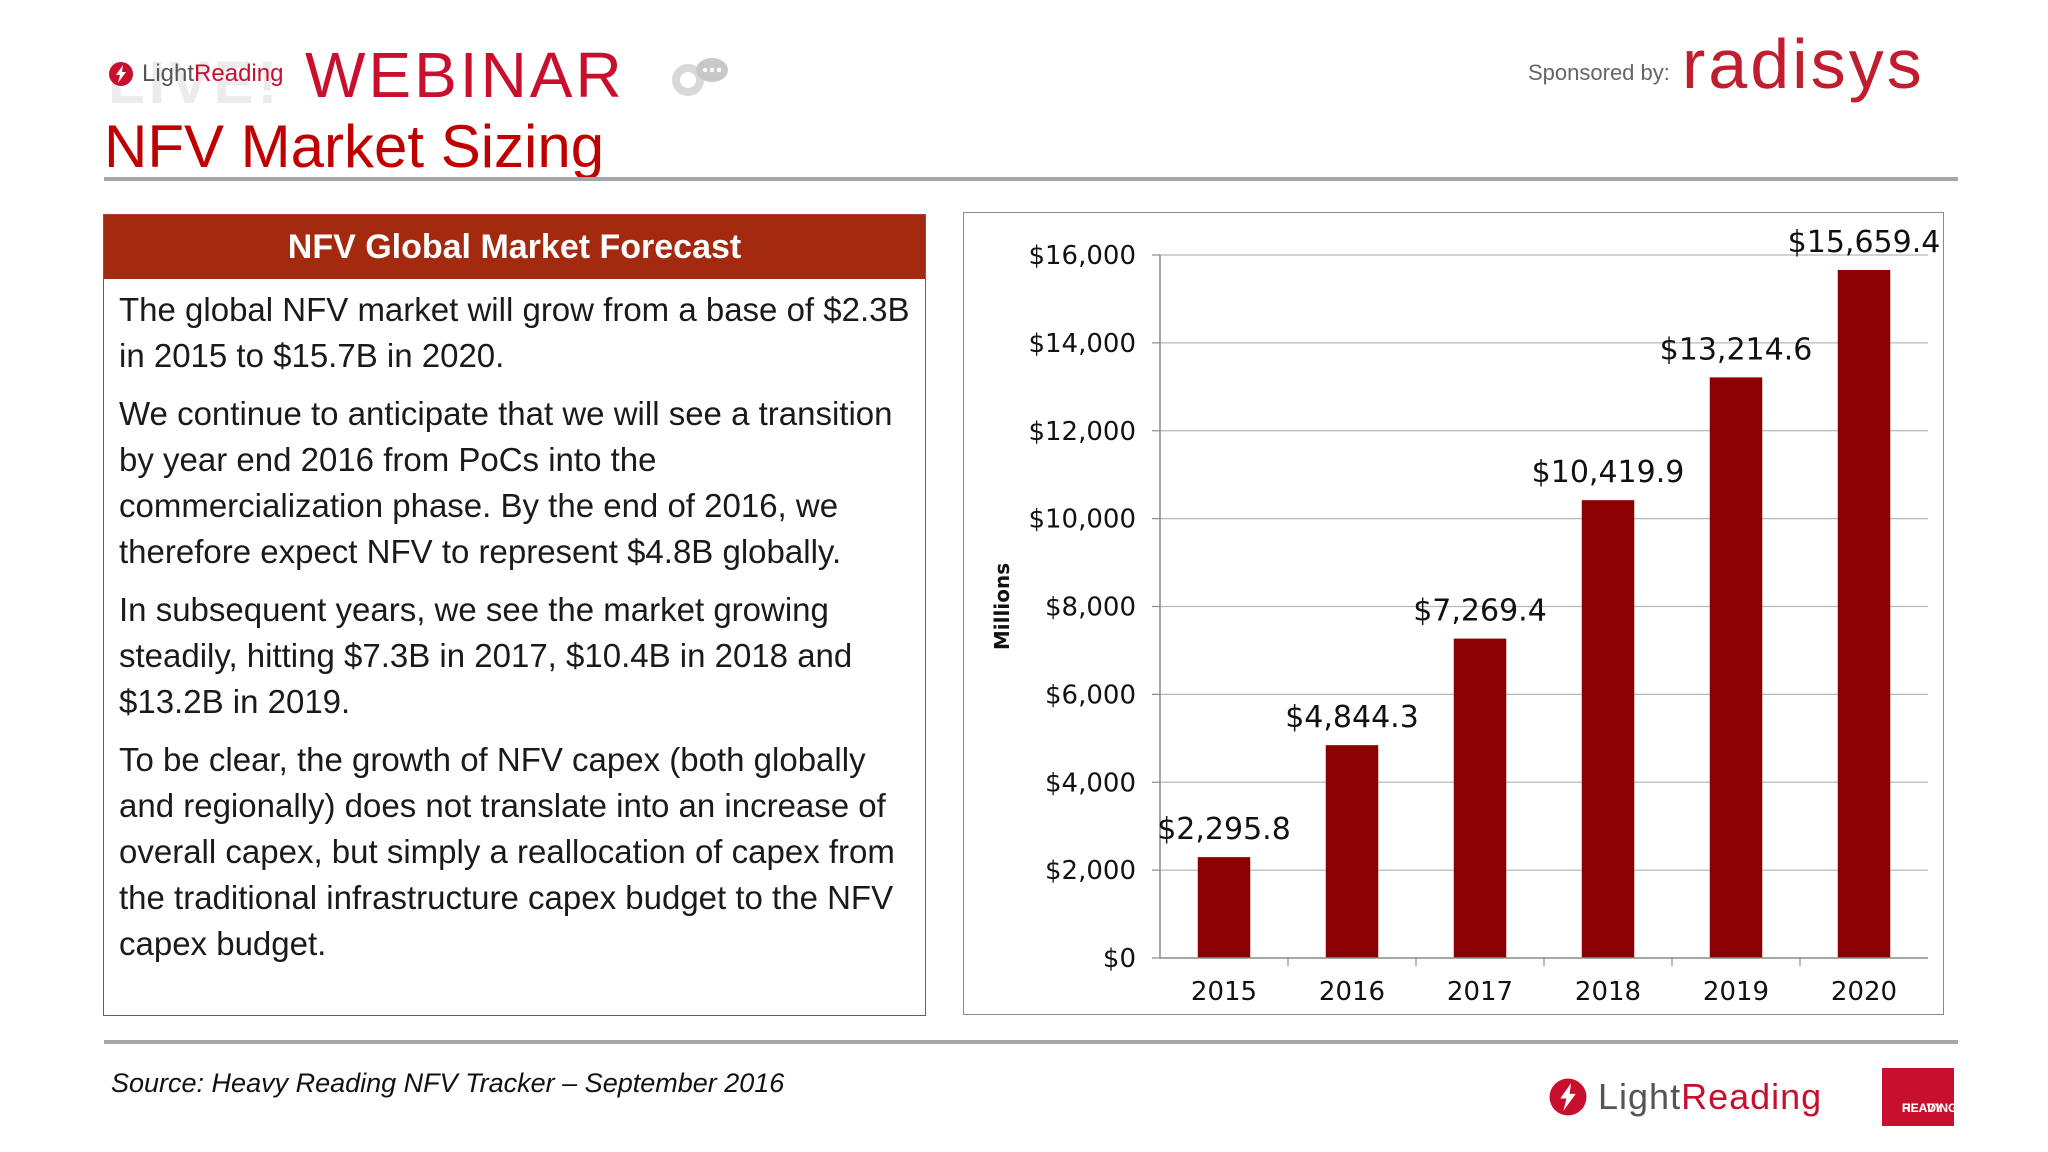 The width and height of the screenshot is (2048, 1152). Describe the element at coordinates (1736, 667) in the screenshot. I see `bar-2019` at that location.